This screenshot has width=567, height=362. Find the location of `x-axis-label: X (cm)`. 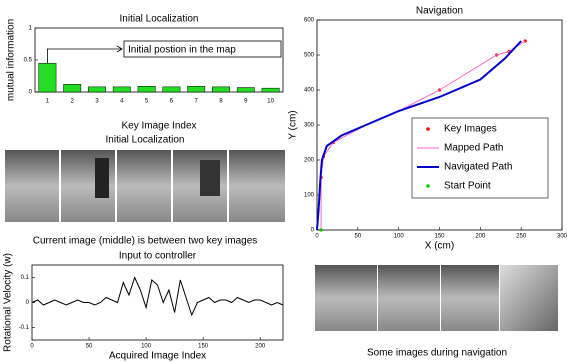

x-axis-label: X (cm) is located at coordinates (439, 246).